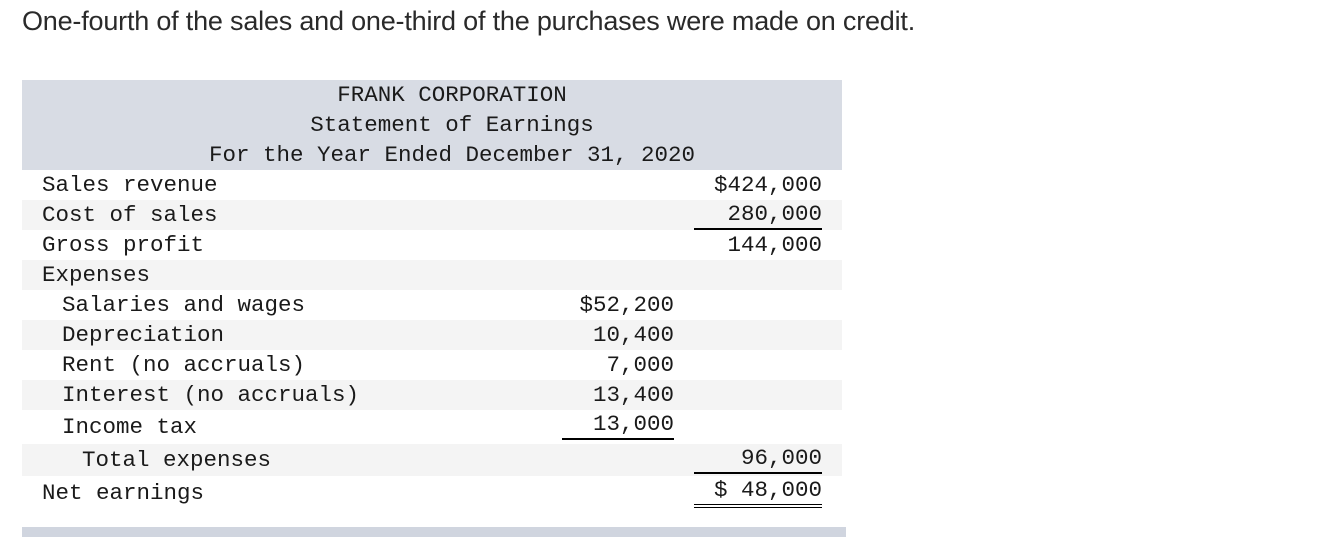 This screenshot has width=1318, height=554. Describe the element at coordinates (130, 215) in the screenshot. I see `row-label: Cost of sales` at that location.